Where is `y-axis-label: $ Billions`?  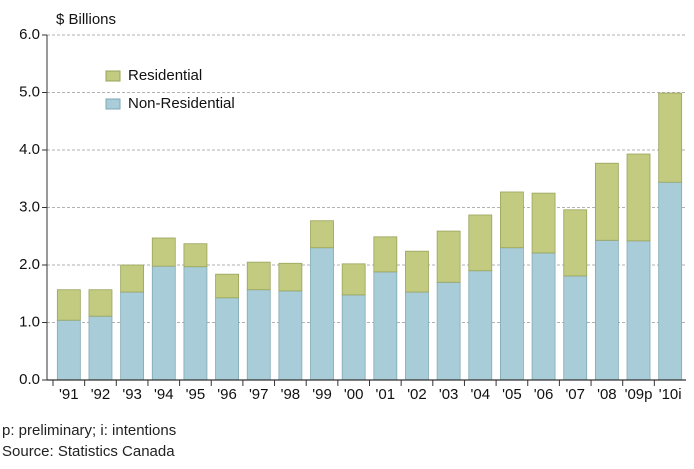
y-axis-label: $ Billions is located at coordinates (86, 19).